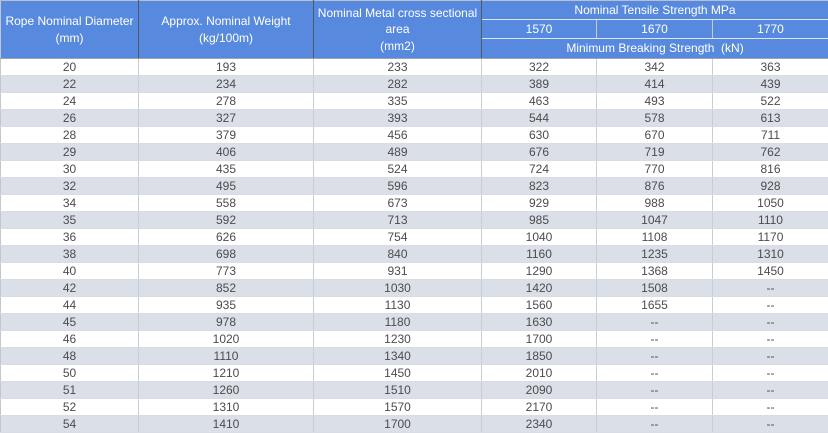  Describe the element at coordinates (226, 186) in the screenshot. I see `table-cell: 495` at that location.